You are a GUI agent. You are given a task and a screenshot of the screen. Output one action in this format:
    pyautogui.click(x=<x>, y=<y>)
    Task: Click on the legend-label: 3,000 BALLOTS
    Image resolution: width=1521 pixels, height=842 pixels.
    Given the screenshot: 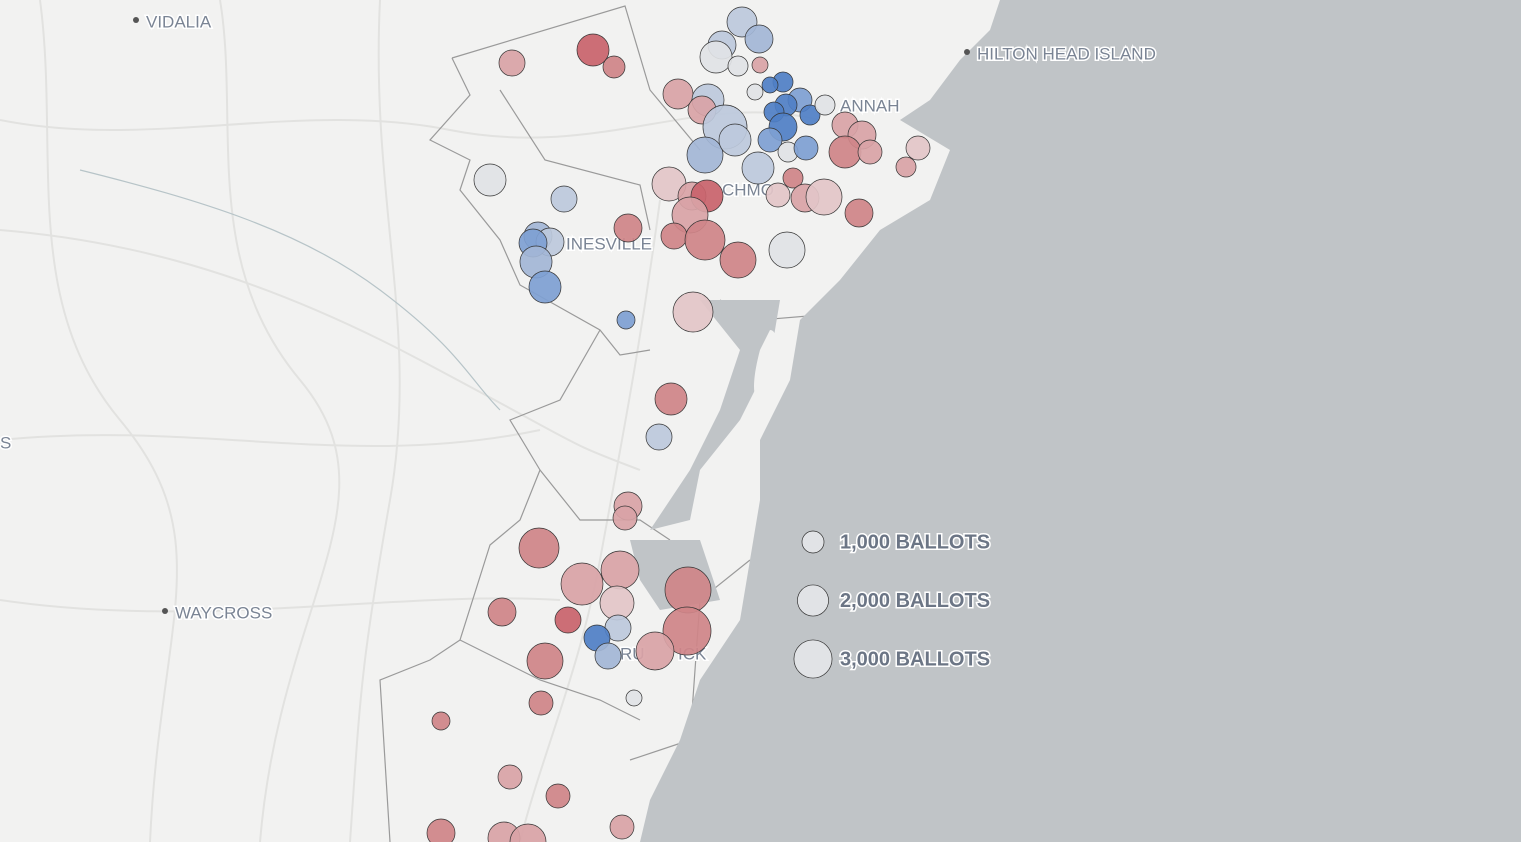 What is the action you would take?
    pyautogui.click(x=915, y=659)
    